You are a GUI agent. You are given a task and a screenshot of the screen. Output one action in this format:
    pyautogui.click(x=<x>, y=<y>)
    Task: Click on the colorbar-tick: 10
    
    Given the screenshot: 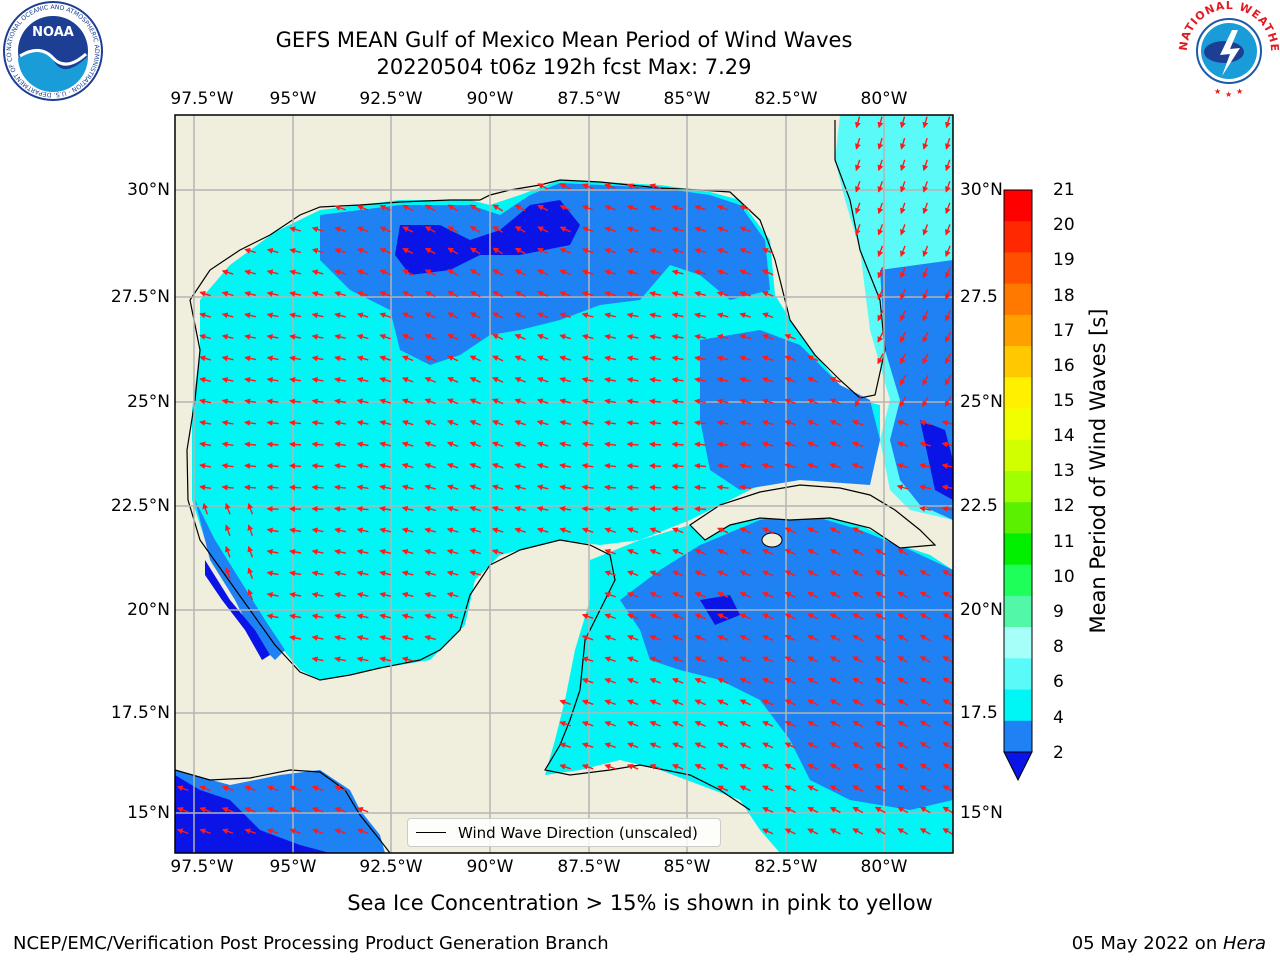 What is the action you would take?
    pyautogui.click(x=1064, y=577)
    